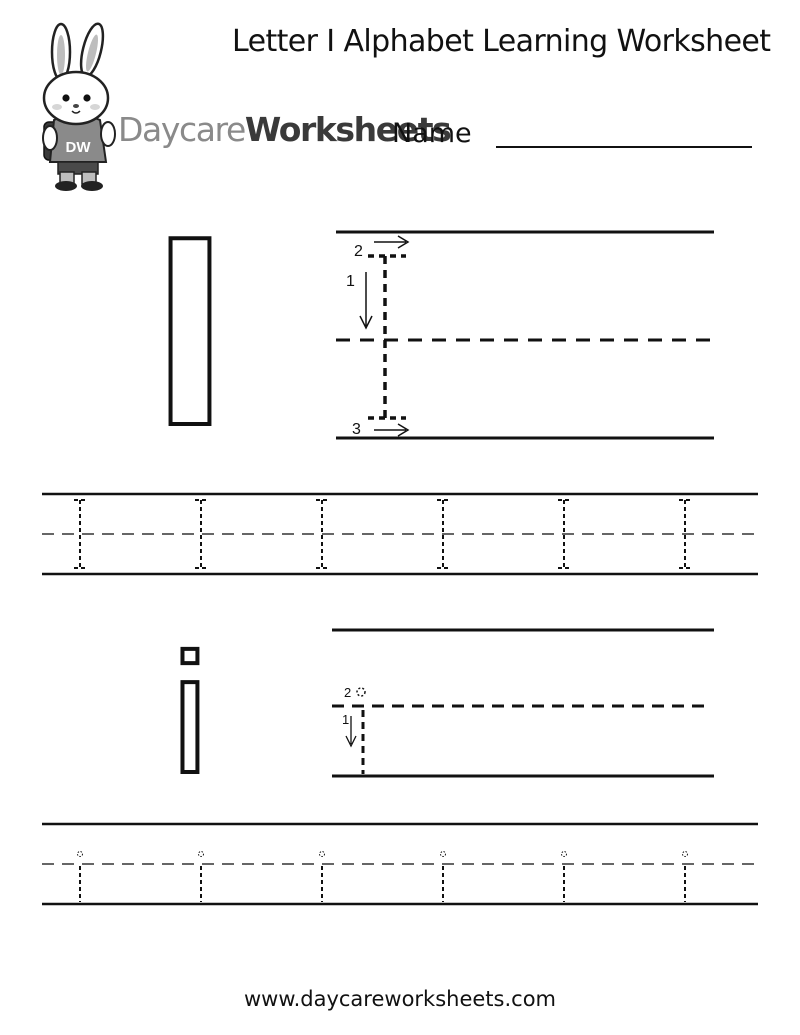 The image size is (800, 1035). Describe the element at coordinates (361, 692) in the screenshot. I see `dashed-dot` at that location.